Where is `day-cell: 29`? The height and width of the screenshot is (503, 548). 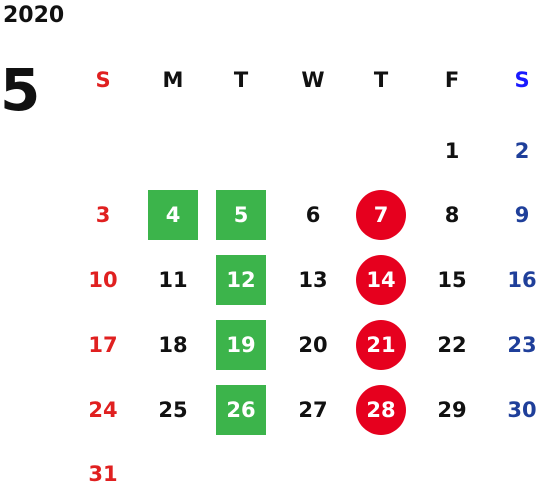
day-cell: 29 is located at coordinates (452, 410).